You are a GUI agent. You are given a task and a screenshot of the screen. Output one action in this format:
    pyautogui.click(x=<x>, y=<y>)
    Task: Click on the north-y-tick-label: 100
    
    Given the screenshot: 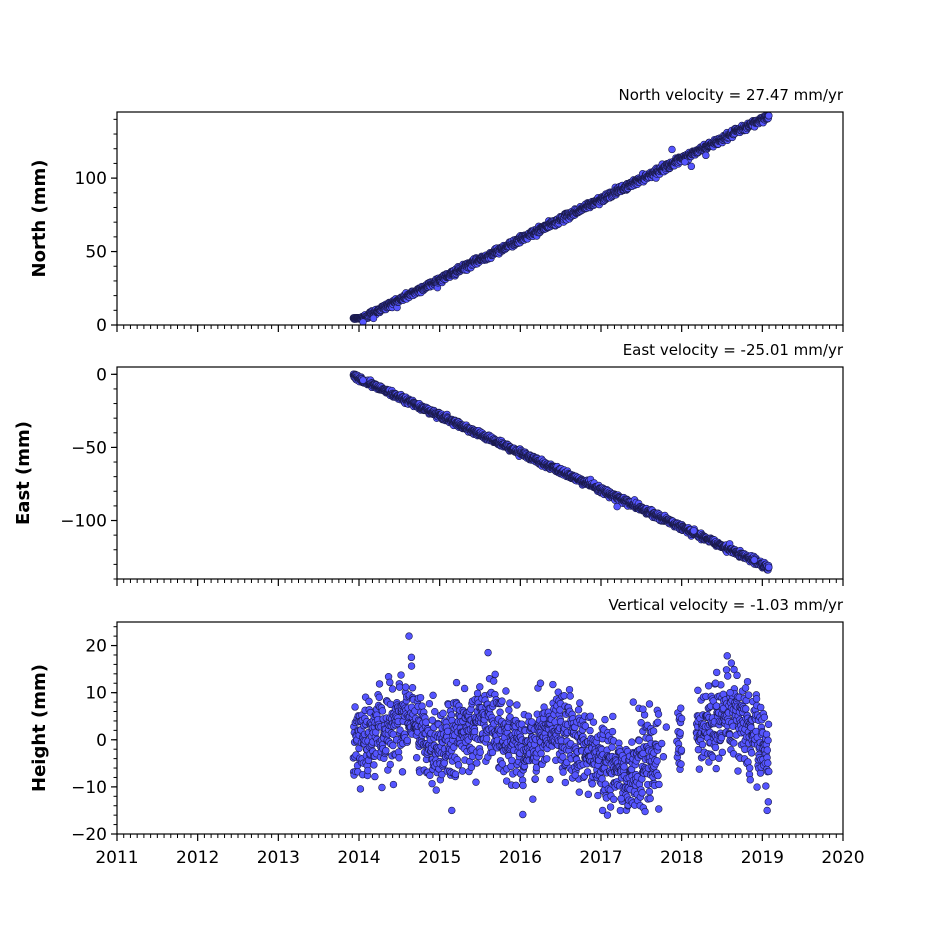 What is the action you would take?
    pyautogui.click(x=91, y=179)
    